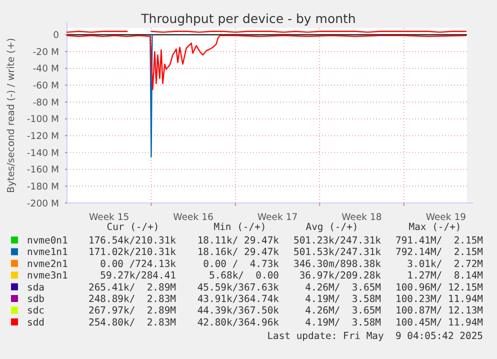 This screenshot has width=497, height=359. I want to click on text: 501.53k/247.31k, so click(338, 252).